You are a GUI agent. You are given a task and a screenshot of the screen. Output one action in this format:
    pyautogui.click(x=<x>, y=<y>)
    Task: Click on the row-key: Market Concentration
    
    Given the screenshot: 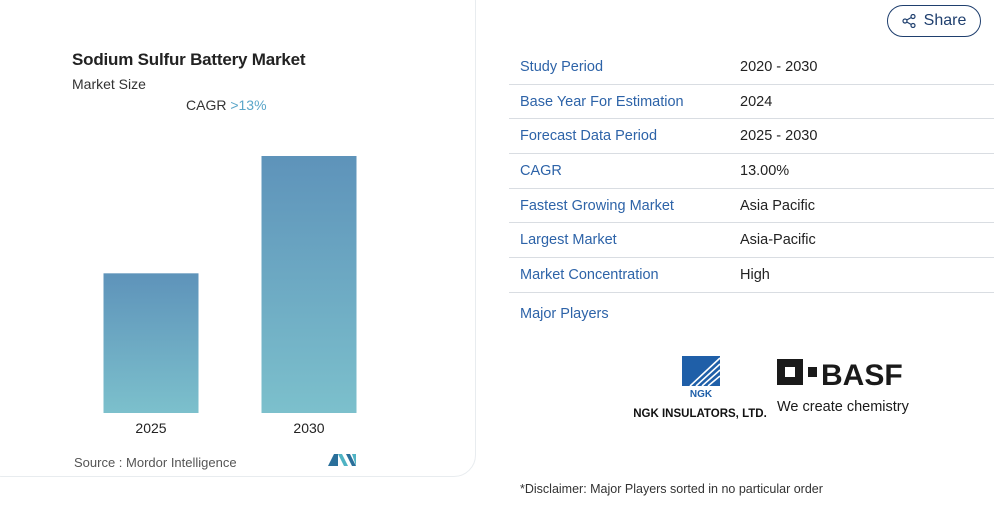 What is the action you would take?
    pyautogui.click(x=589, y=274)
    